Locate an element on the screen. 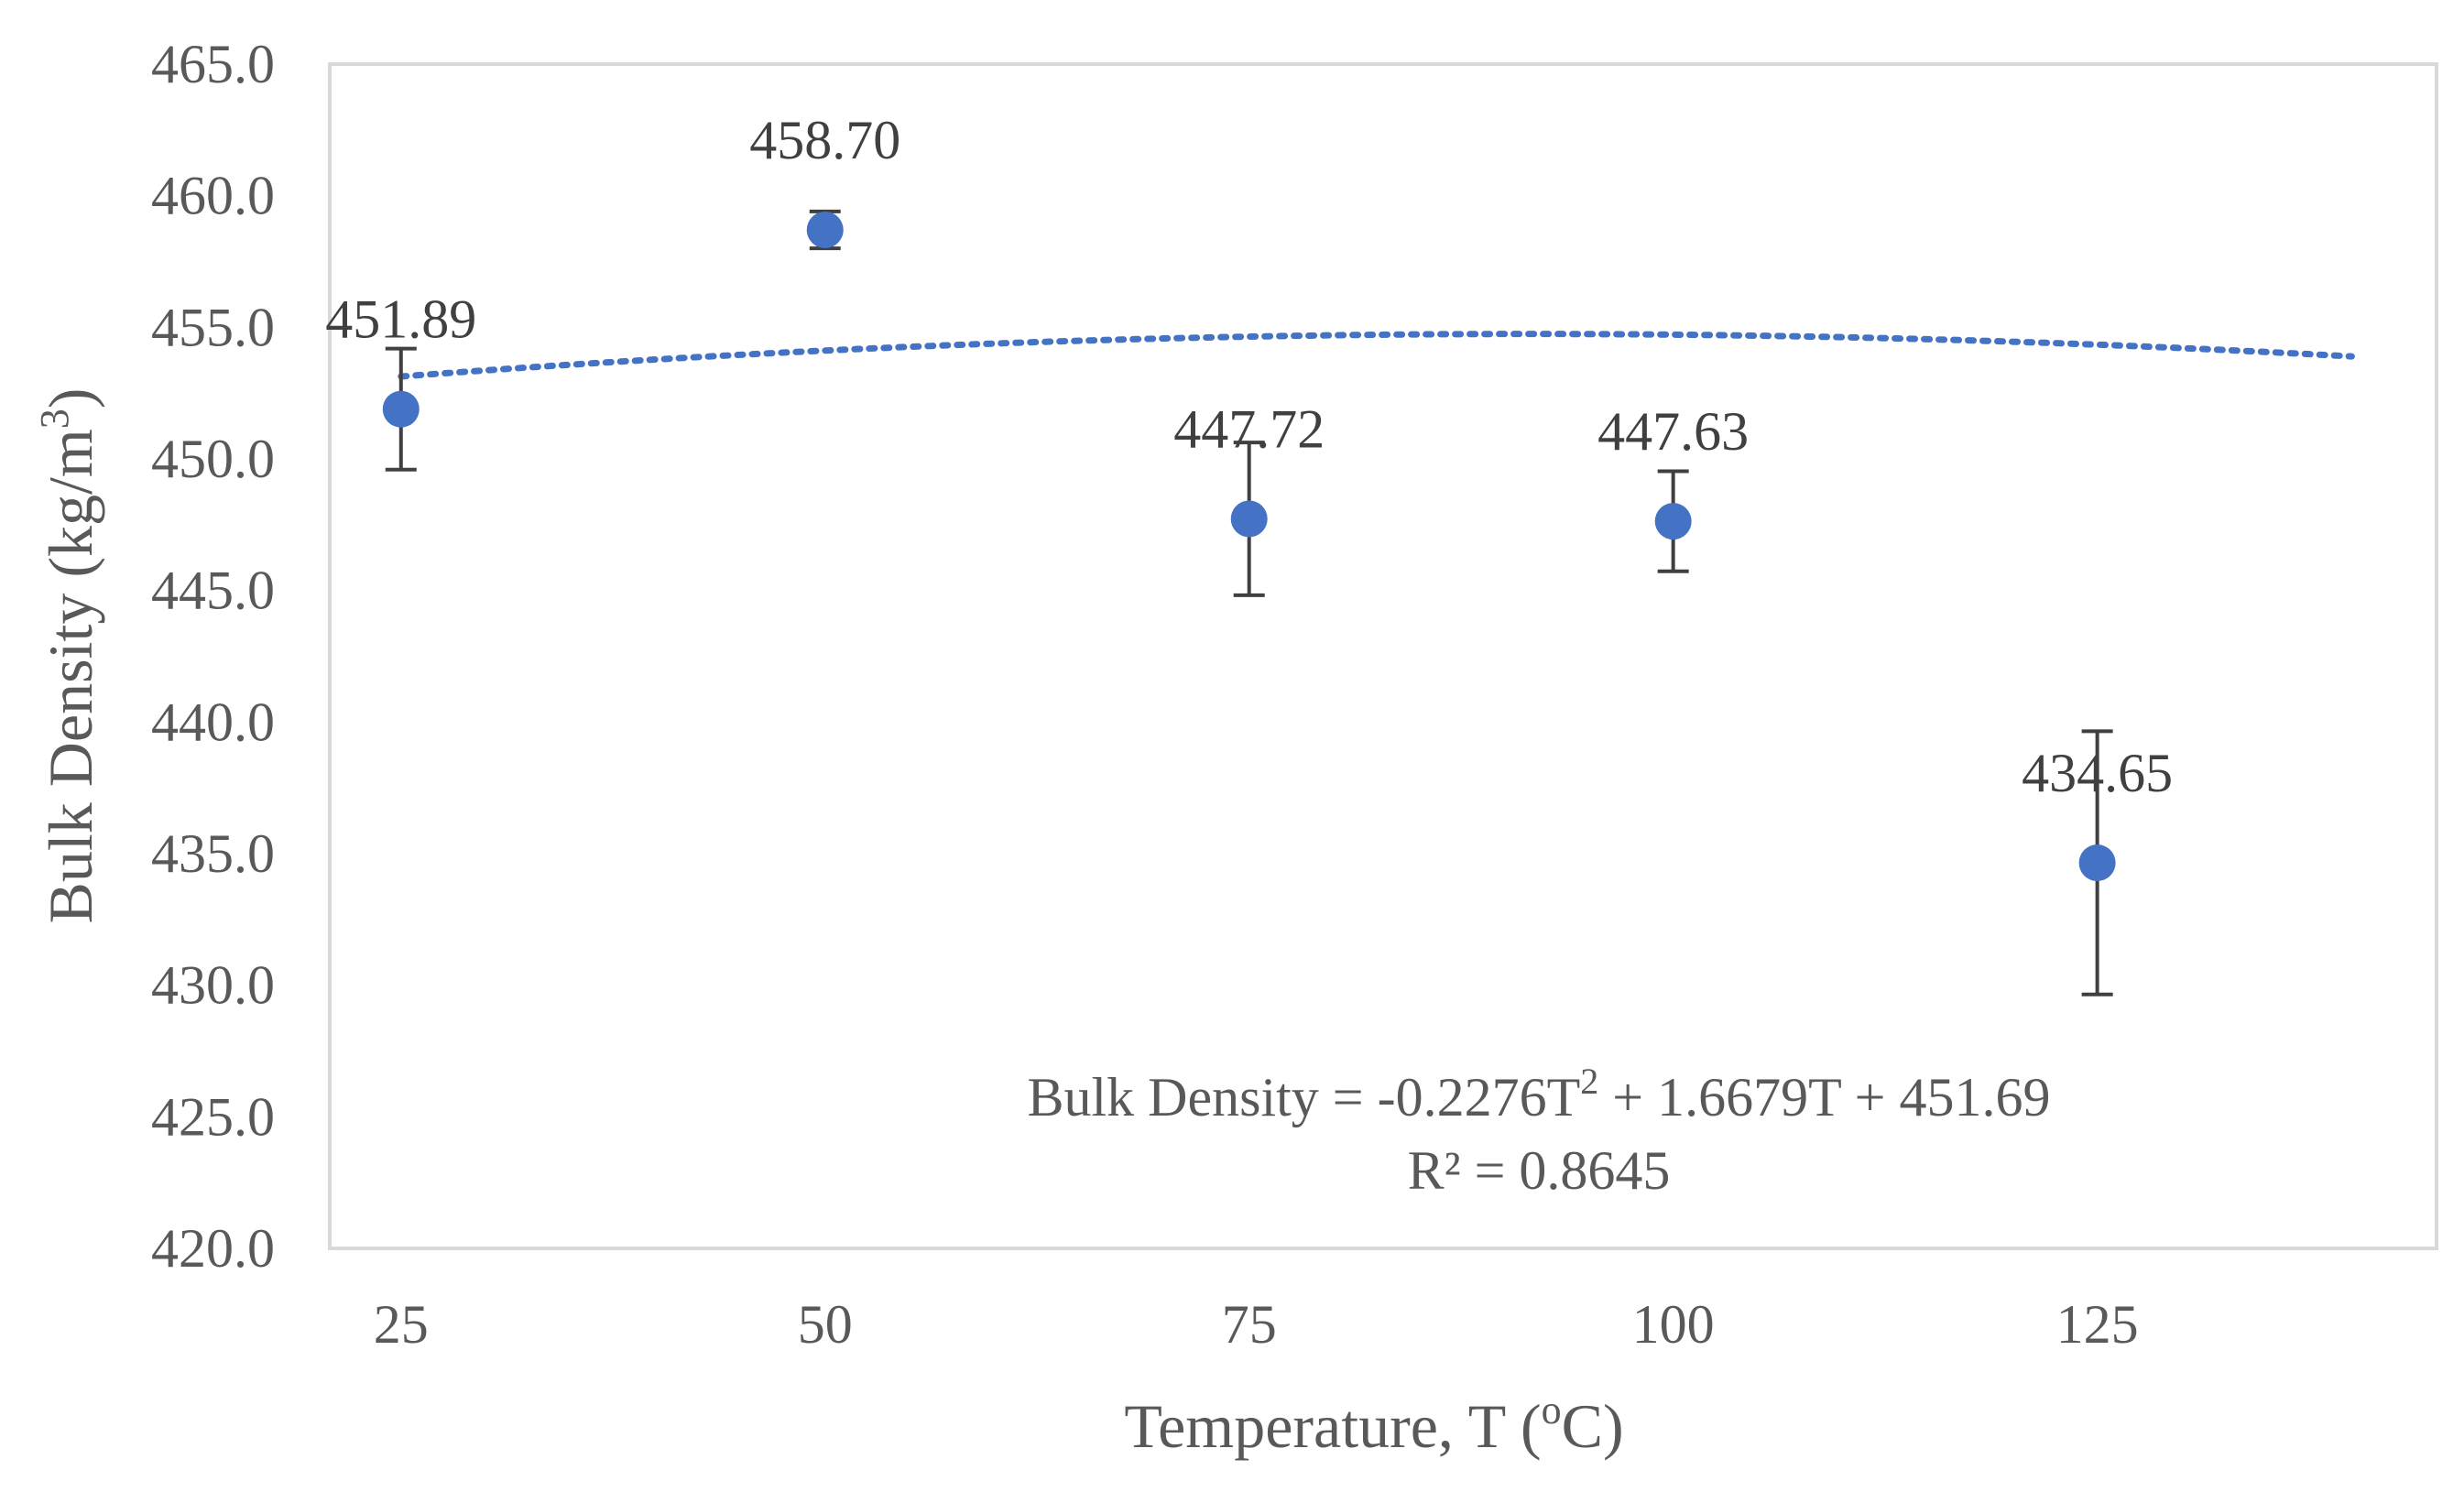 This screenshot has width=2464, height=1492. x-axis-title: Temperature, T (oC) is located at coordinates (1373, 1424).